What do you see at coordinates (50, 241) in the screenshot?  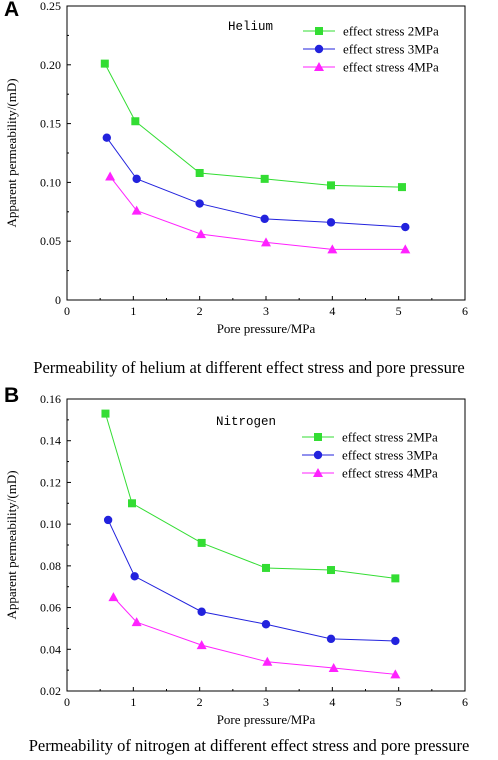 I see `y-tick-label: 0.05` at bounding box center [50, 241].